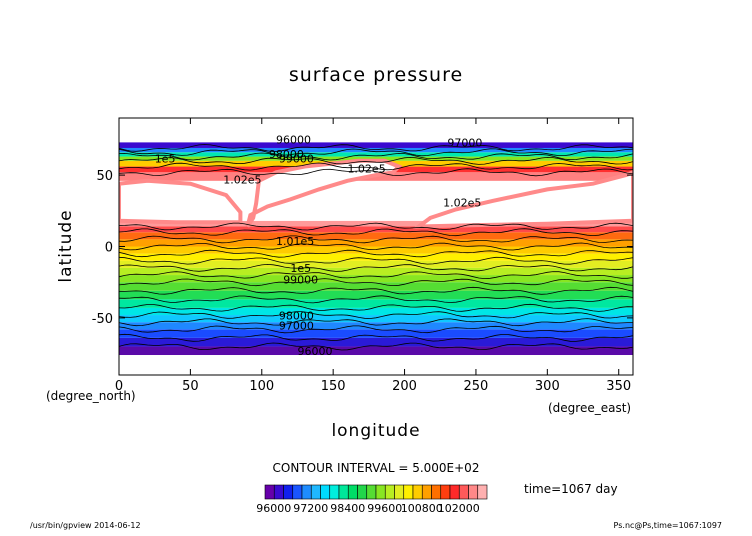 The height and width of the screenshot is (536, 752). What do you see at coordinates (295, 241) in the screenshot?
I see `contour-label-8: 1.01e5` at bounding box center [295, 241].